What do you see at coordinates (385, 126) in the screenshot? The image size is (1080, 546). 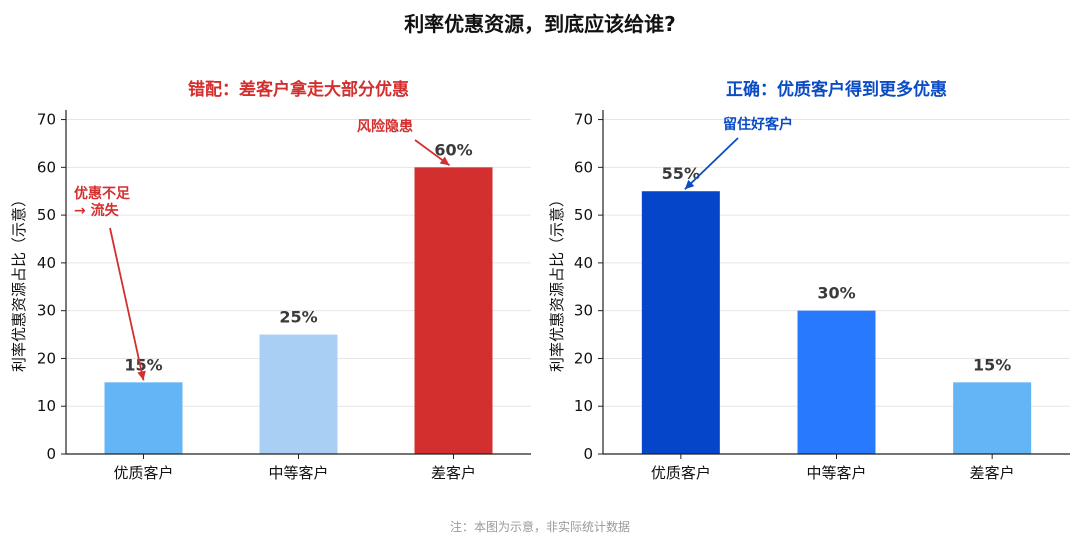 I see `annotation-text: 风险隐患` at bounding box center [385, 126].